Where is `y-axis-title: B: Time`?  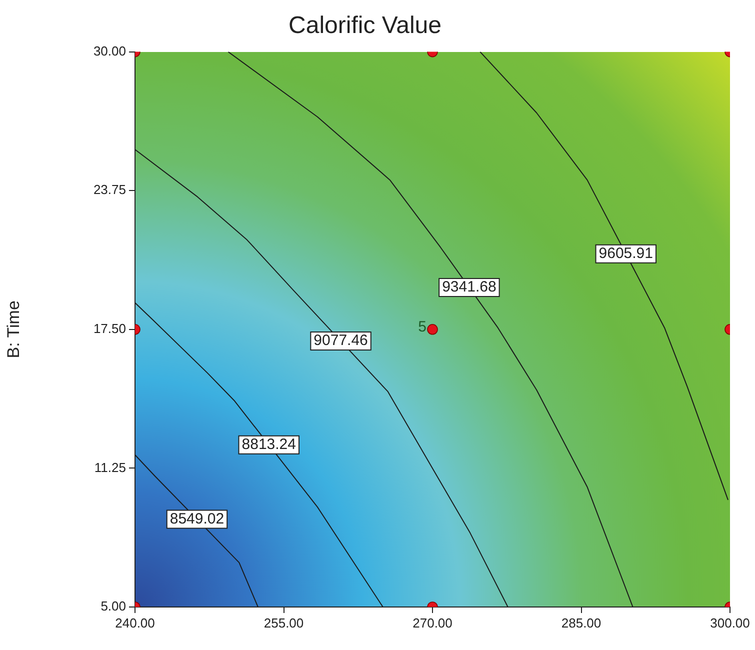 y-axis-title: B: Time is located at coordinates (13, 329).